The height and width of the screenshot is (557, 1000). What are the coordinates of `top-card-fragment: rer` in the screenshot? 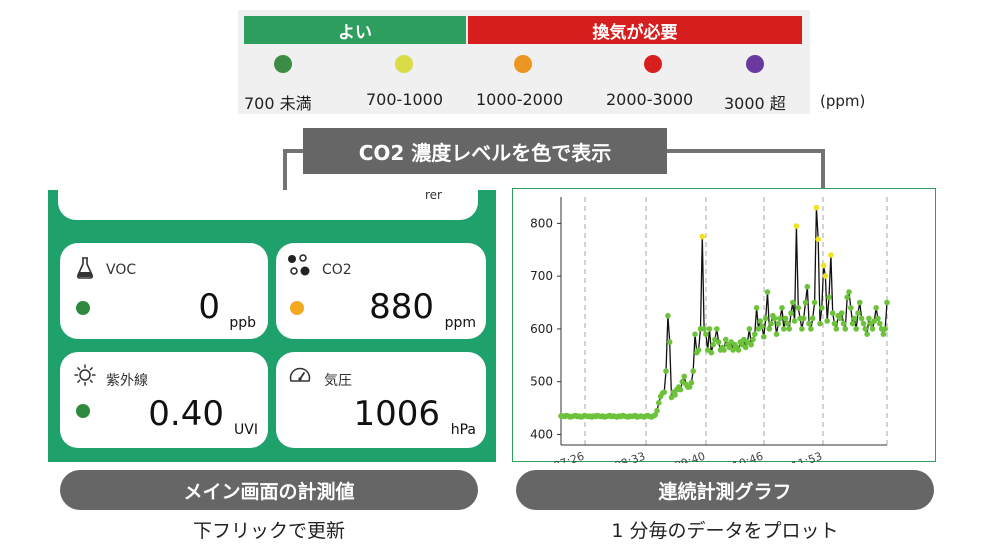 It's located at (433, 196).